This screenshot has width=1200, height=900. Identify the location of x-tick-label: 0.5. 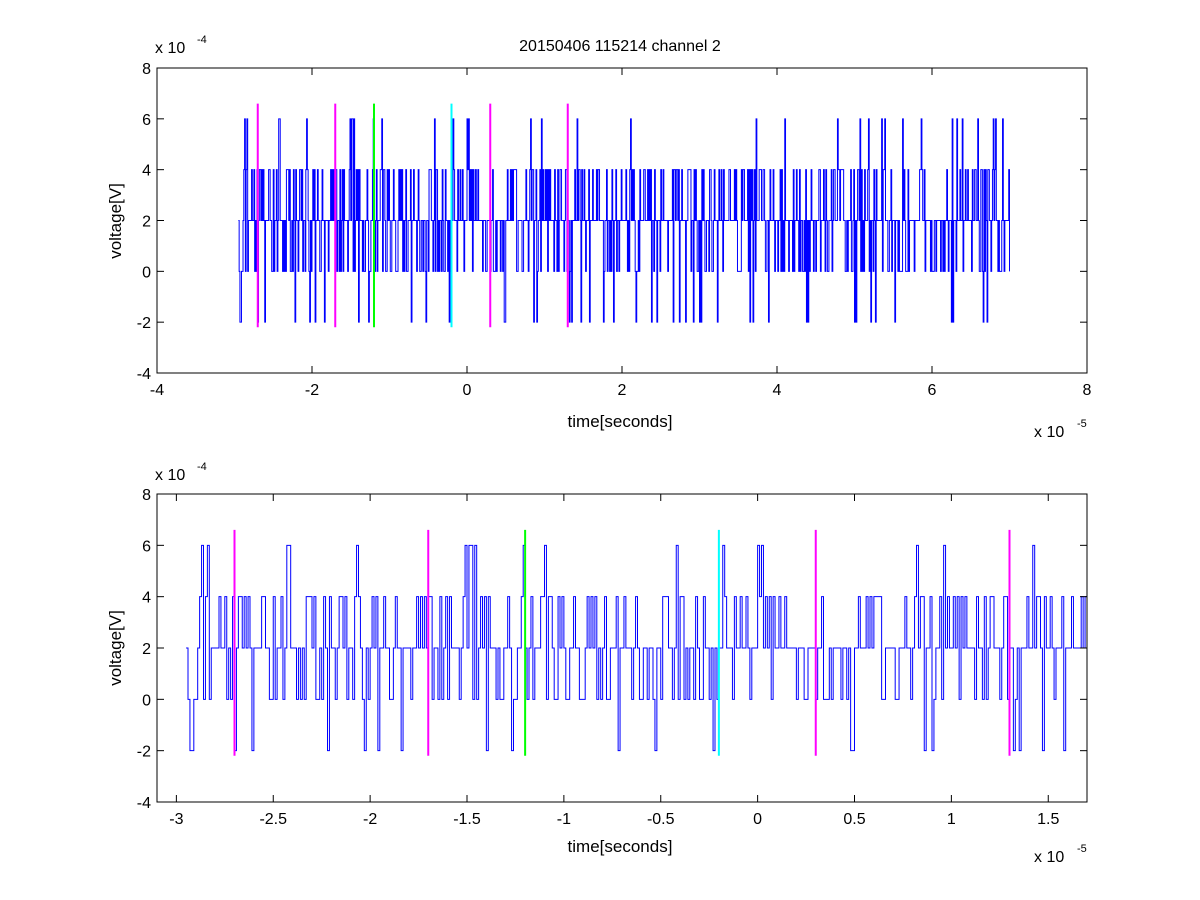
(854, 819).